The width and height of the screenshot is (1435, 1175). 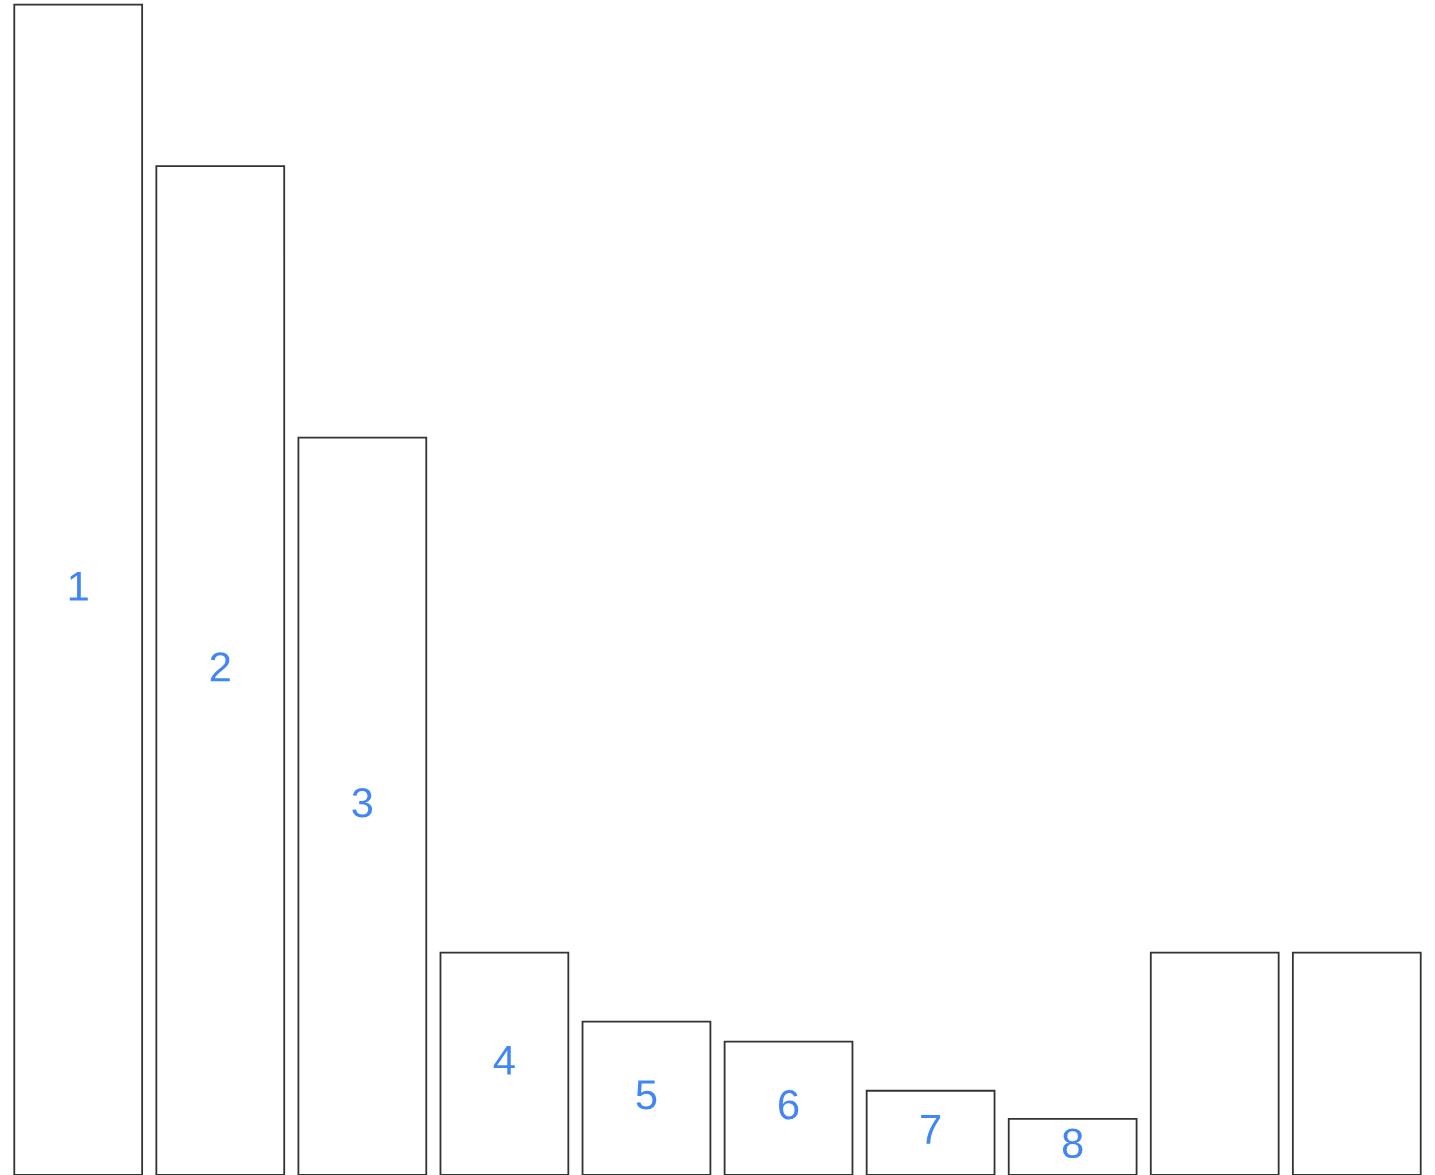 What do you see at coordinates (504, 1060) in the screenshot?
I see `x-tick-label: 4` at bounding box center [504, 1060].